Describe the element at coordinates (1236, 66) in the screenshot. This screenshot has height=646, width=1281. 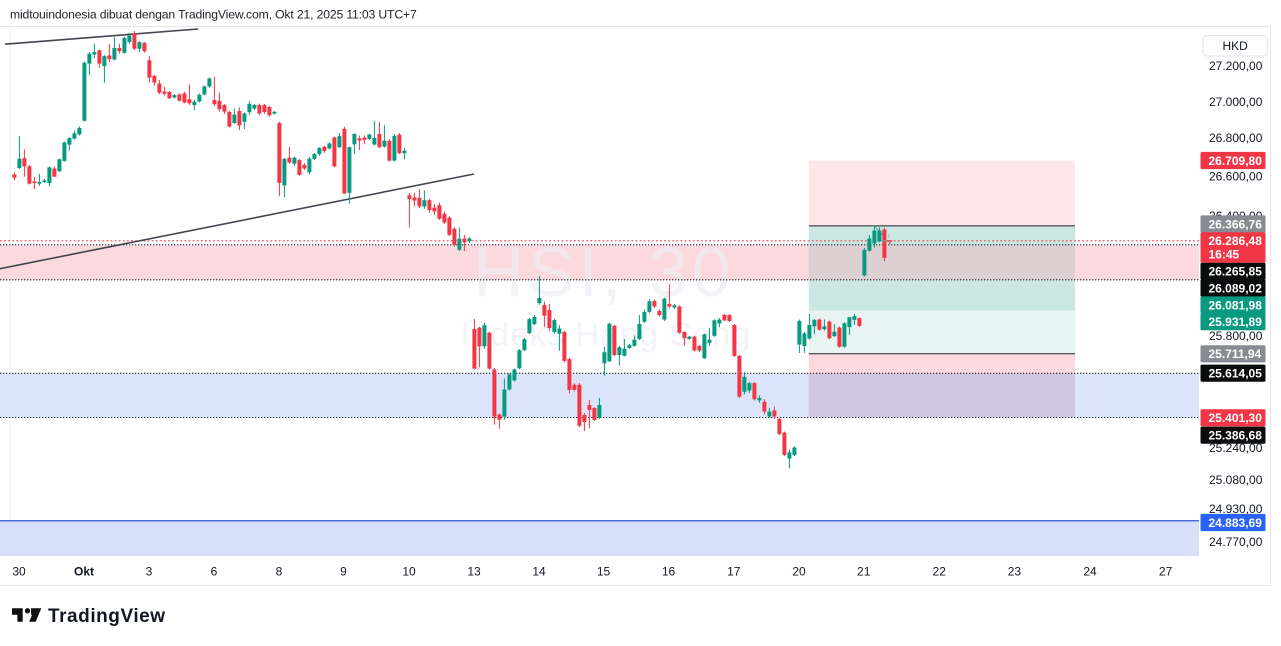
I see `svg-text: 27.200,00` at that location.